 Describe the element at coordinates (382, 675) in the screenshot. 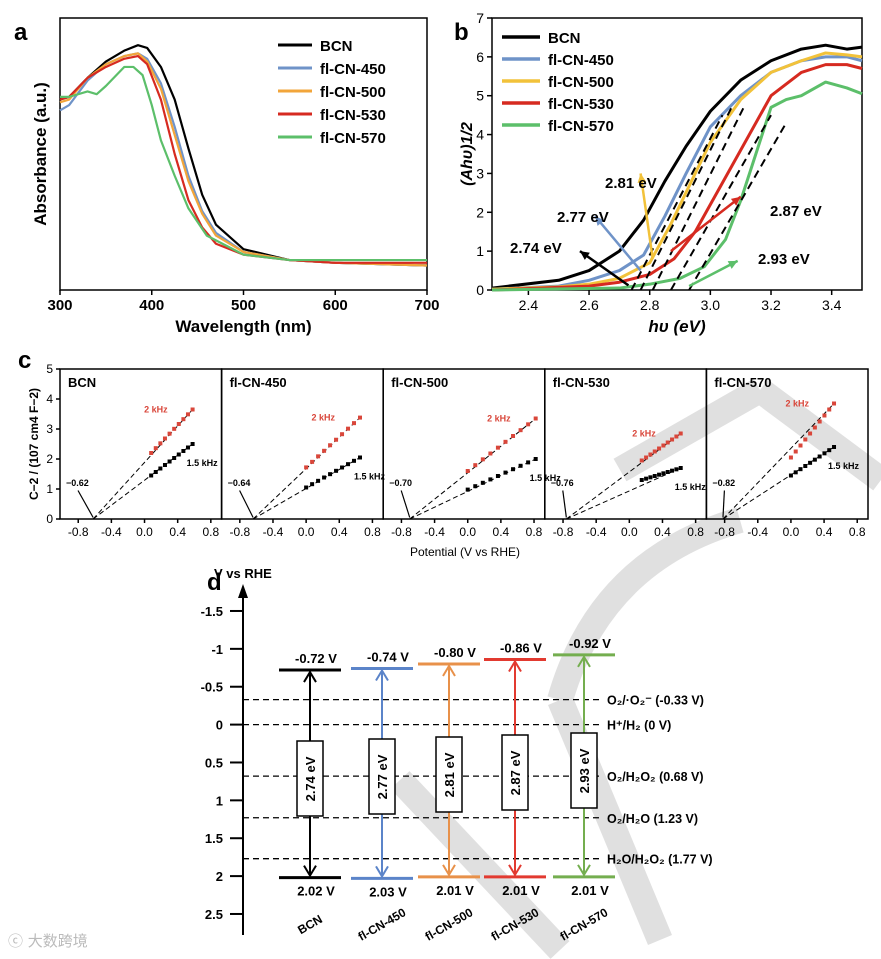

I see `arrow-up-icon` at that location.